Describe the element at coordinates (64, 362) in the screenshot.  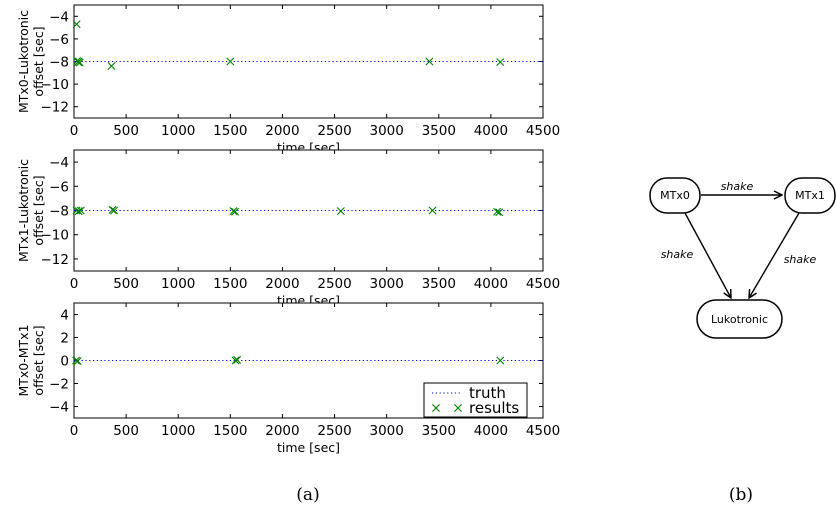
I see `y-tick-label: 0` at that location.